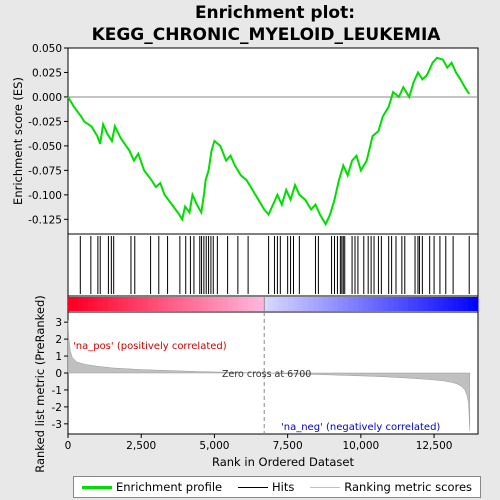 The width and height of the screenshot is (500, 500). Describe the element at coordinates (214, 446) in the screenshot. I see `rank-x-tick-label: 5,000` at that location.